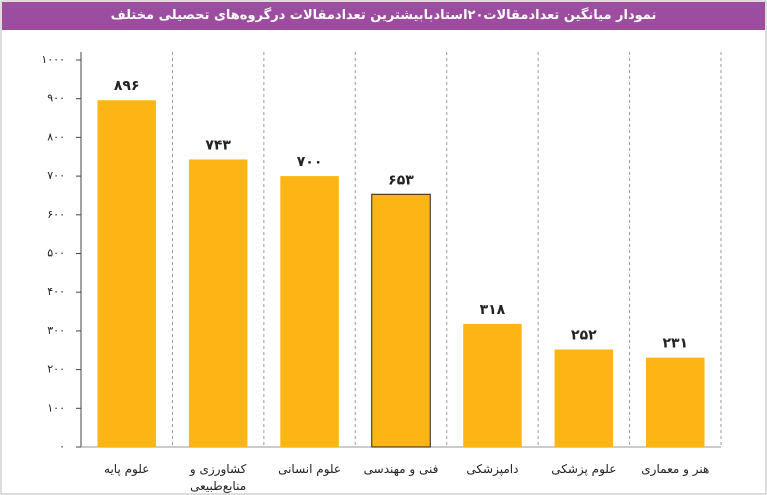 The height and width of the screenshot is (495, 767). What do you see at coordinates (584, 335) in the screenshot?
I see `value-label: ۲۵۲` at bounding box center [584, 335].